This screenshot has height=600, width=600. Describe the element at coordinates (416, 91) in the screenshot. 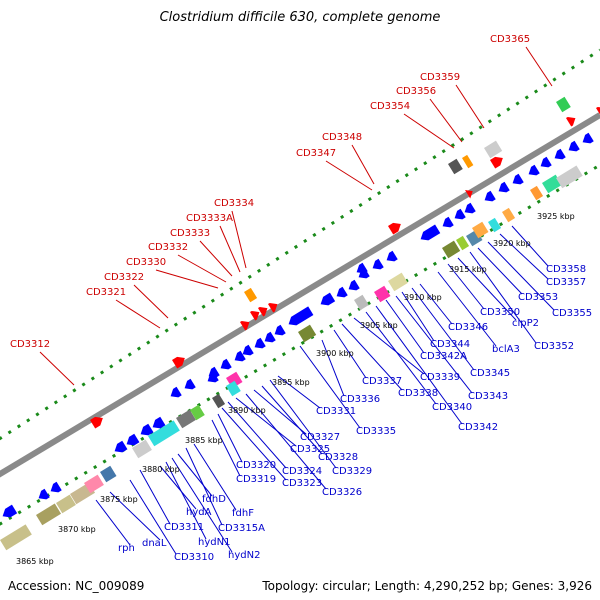

I see `gene-label-cd3356: CD3356` at that location.